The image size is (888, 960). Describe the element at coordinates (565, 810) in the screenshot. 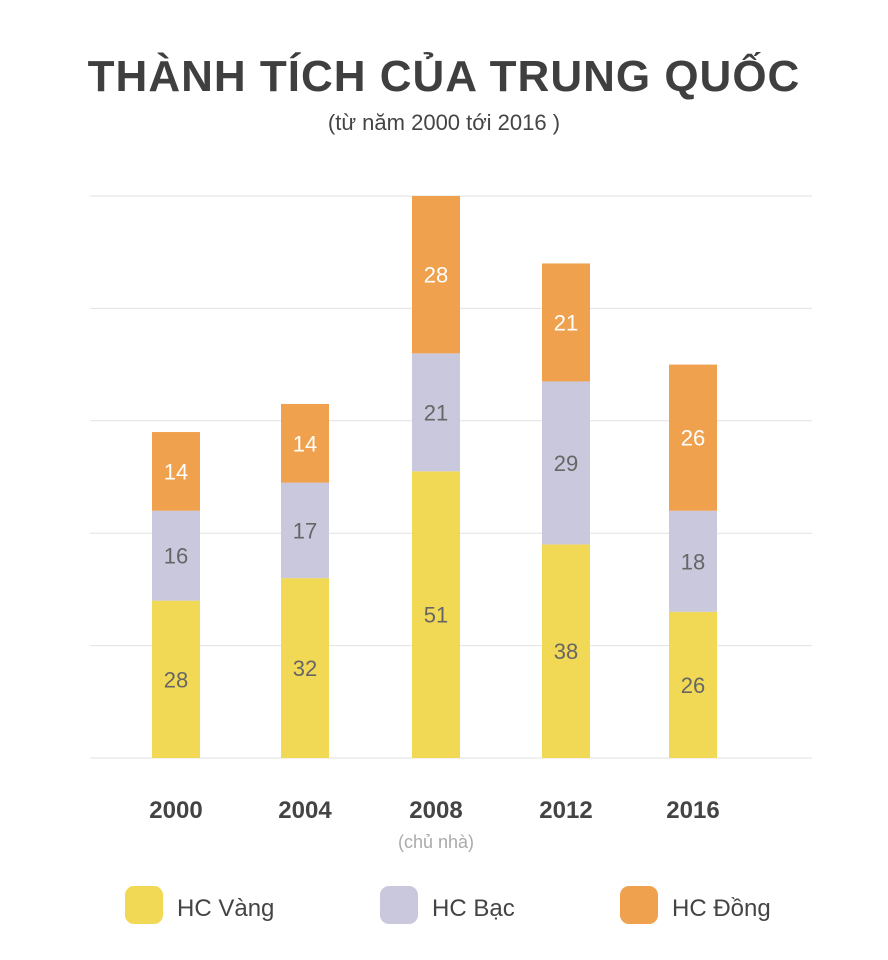

I see `x-tick-label: 2012` at that location.